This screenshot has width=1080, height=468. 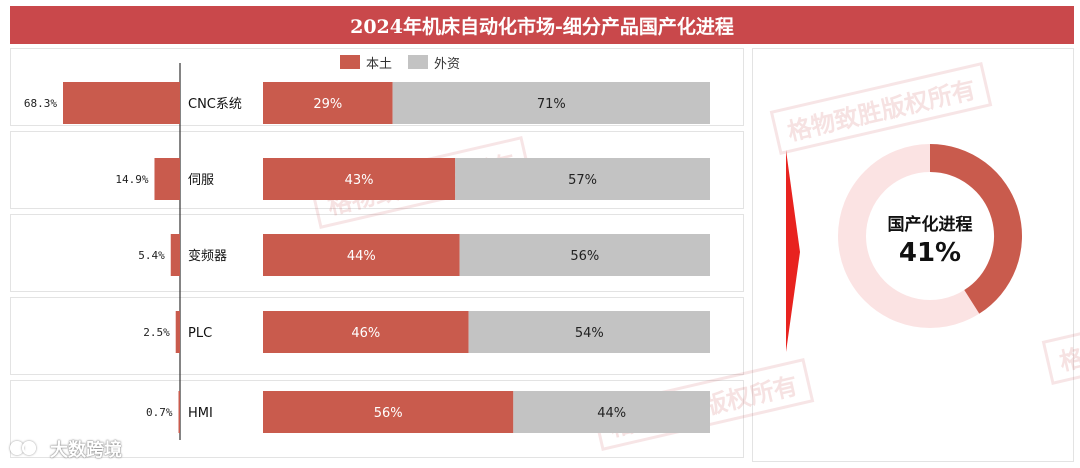 I want to click on brand-logo-icon, so click(x=27, y=449).